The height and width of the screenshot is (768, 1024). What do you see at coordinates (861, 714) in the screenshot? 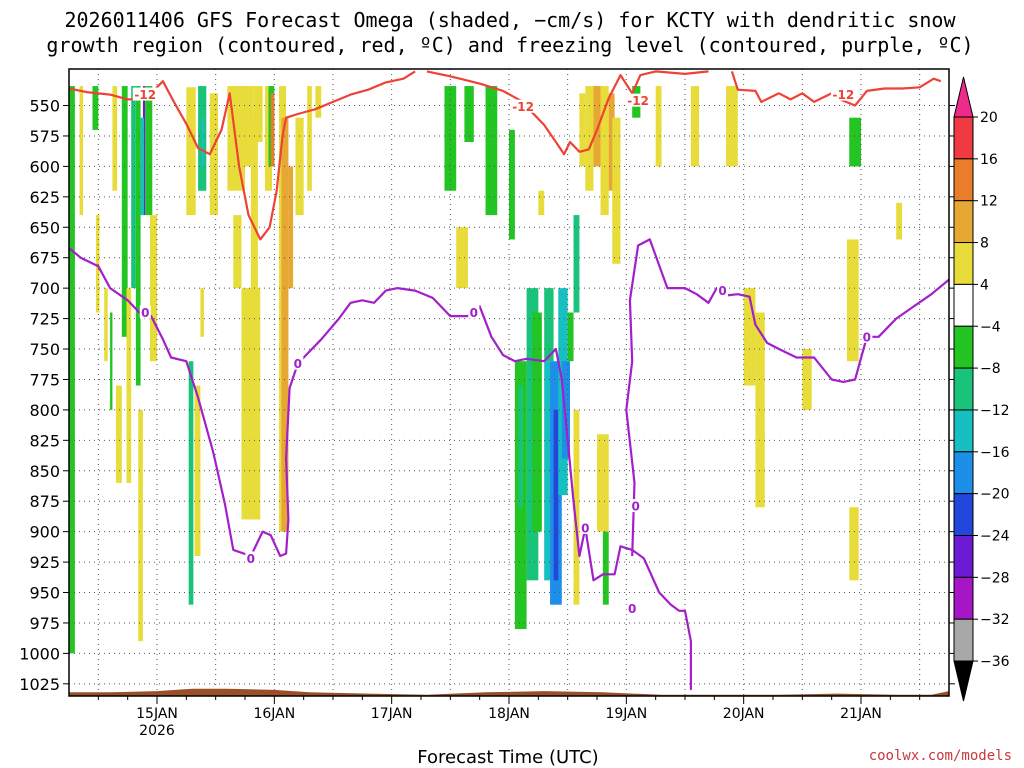
I see `x-tick-label: 21JAN` at bounding box center [861, 714].